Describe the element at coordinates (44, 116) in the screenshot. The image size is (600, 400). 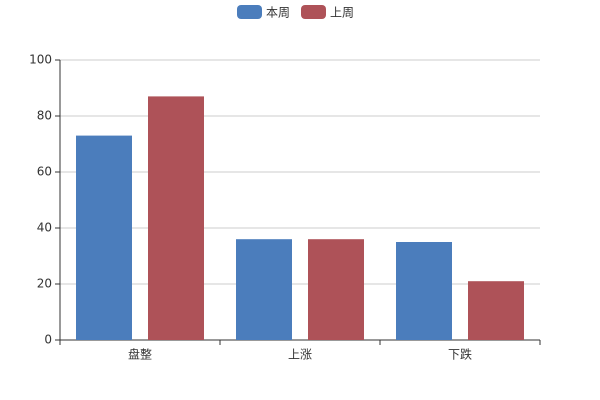
I see `y-tick-label: 80` at that location.